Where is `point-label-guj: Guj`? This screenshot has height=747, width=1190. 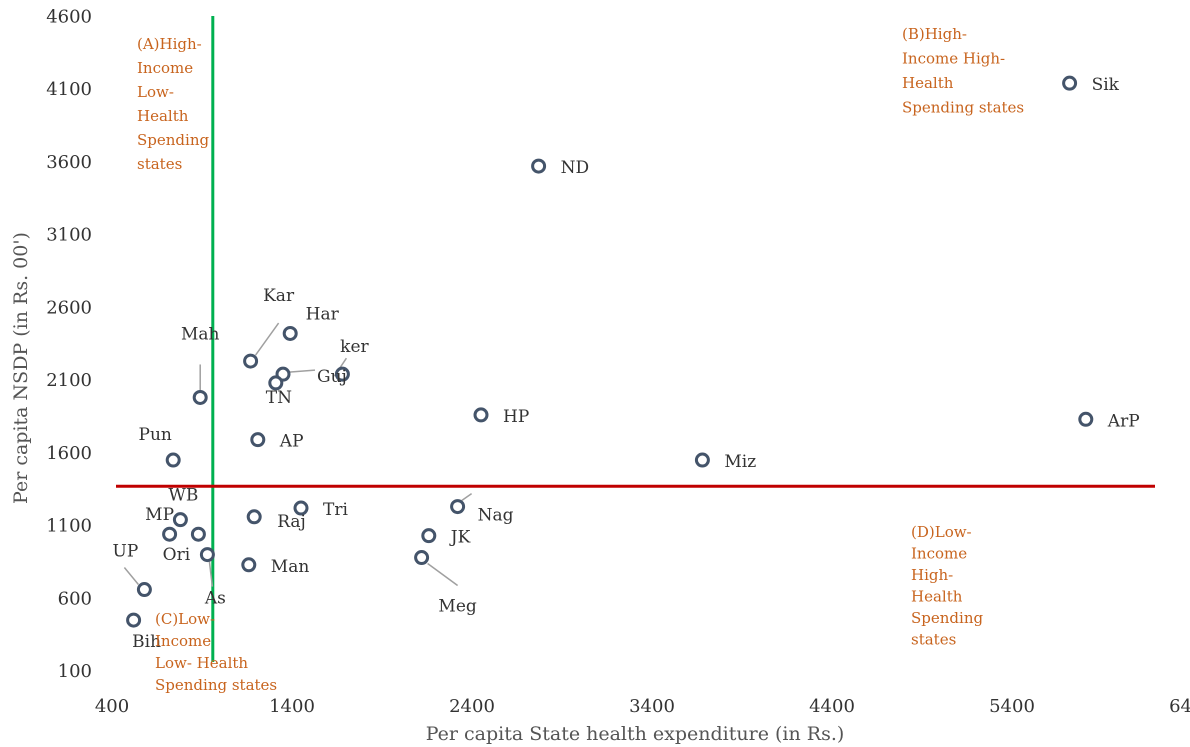 point-label-guj: Guj is located at coordinates (332, 377).